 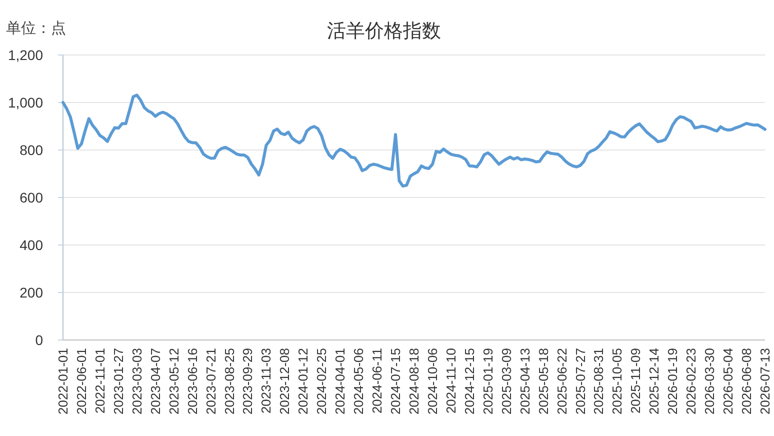 I want to click on y-axis-title: 单位：点, so click(x=36, y=28).